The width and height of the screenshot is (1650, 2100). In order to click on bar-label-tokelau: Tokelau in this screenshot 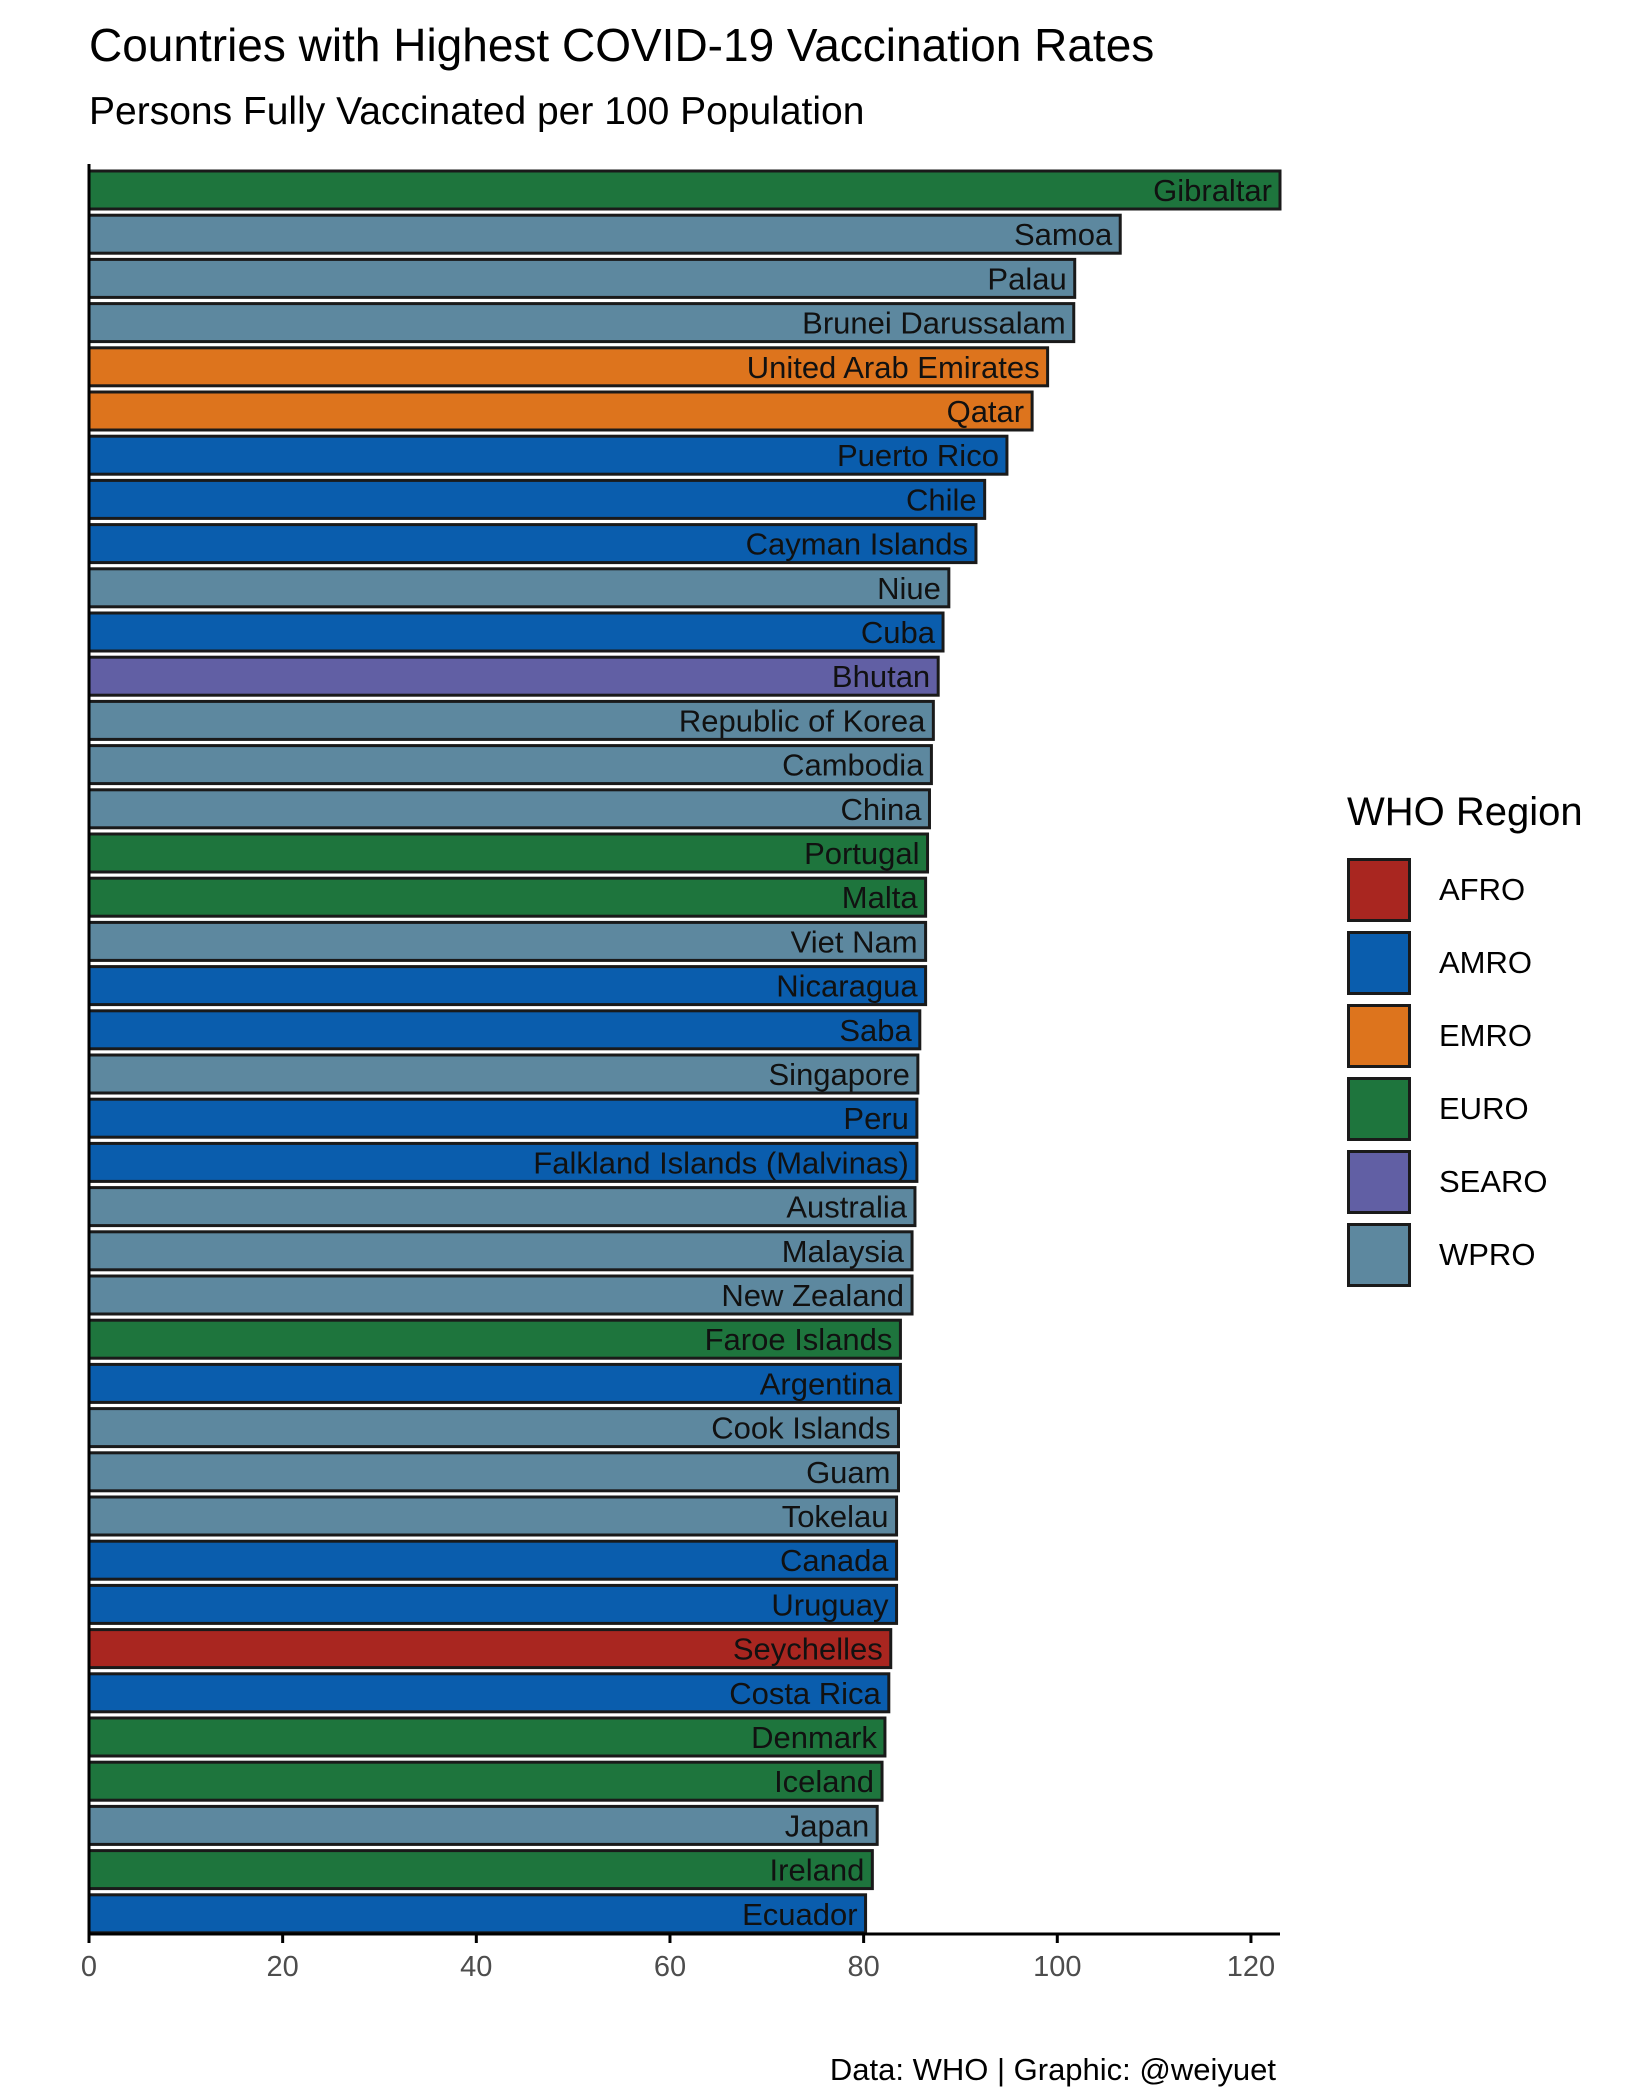, I will do `click(835, 1516)`.